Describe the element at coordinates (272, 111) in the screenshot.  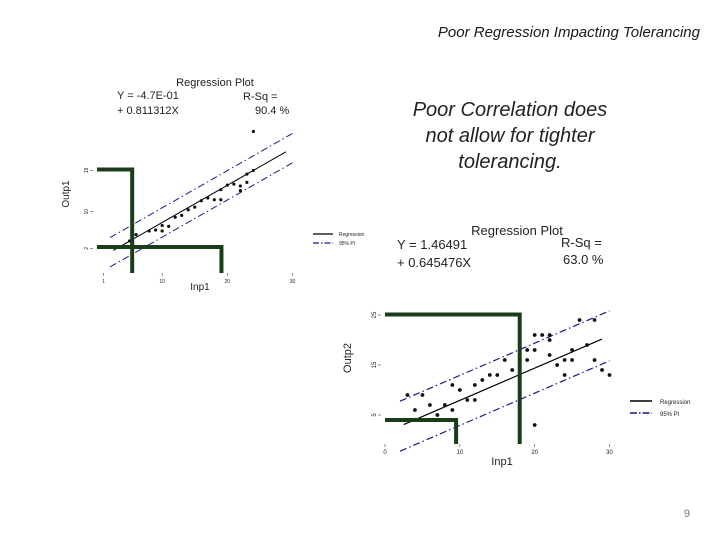
I see `rsq-value: 90.4 %` at that location.